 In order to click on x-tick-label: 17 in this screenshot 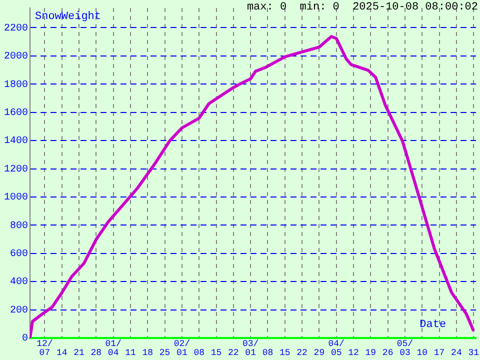, I will do `click(439, 353)`.